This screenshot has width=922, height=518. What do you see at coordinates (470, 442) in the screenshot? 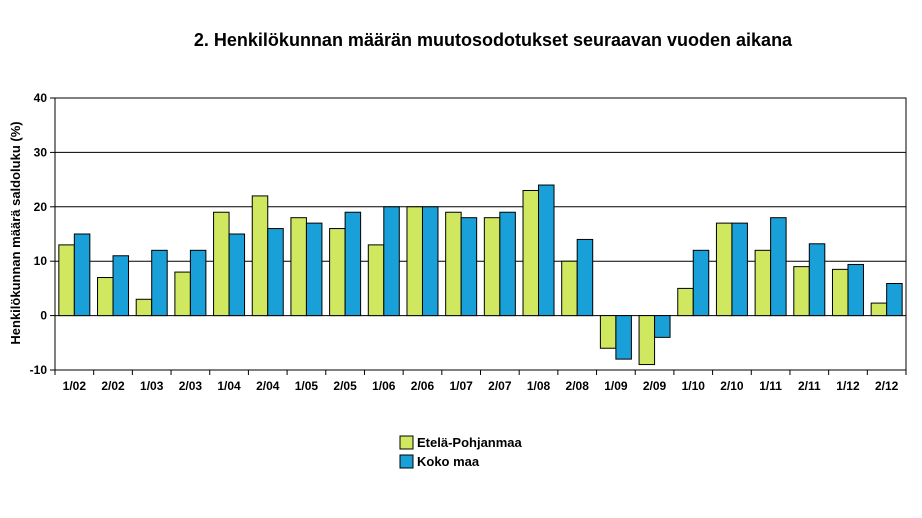
I see `legend-label: Etelä-Pohjanmaa` at bounding box center [470, 442].